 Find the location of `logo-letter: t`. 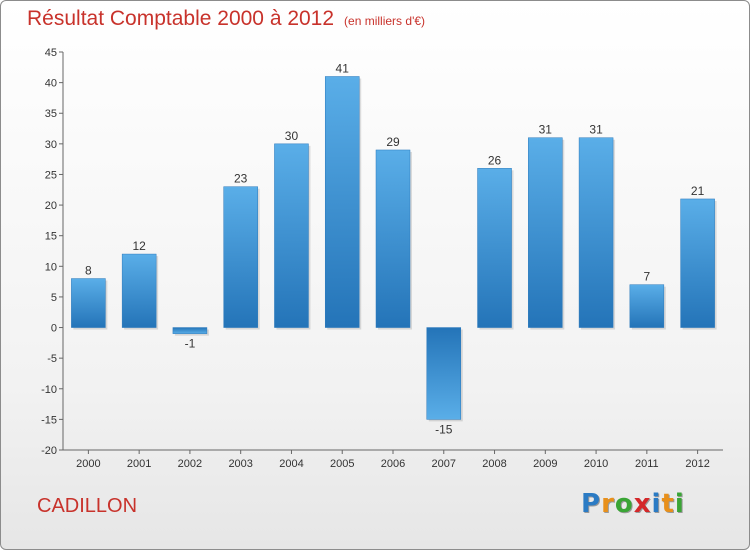

logo-letter: t is located at coordinates (668, 504).